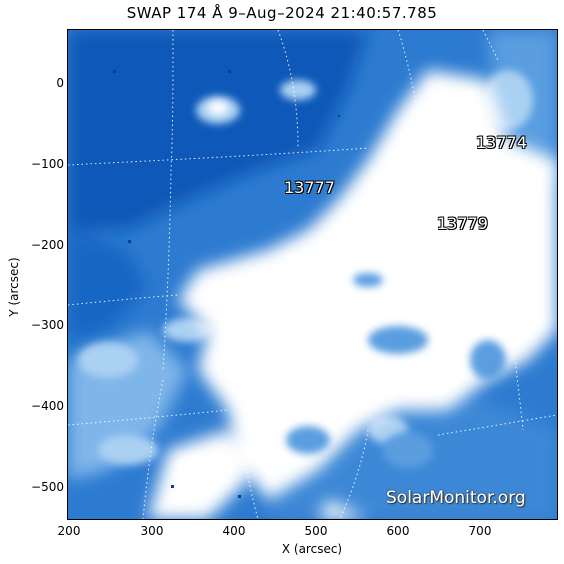 This screenshot has height=564, width=564. What do you see at coordinates (47, 325) in the screenshot?
I see `y-tick-label: −300` at bounding box center [47, 325].